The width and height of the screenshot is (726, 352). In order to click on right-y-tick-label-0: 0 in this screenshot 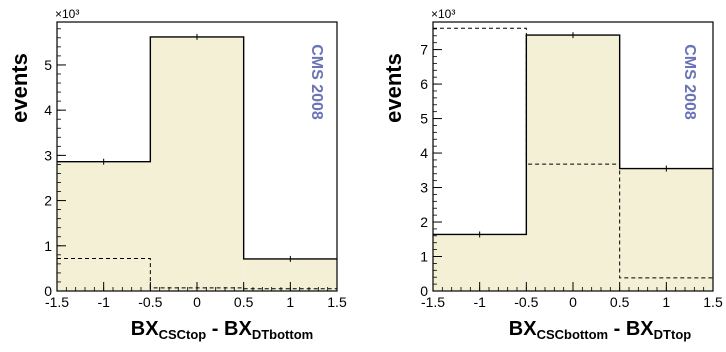, I will do `click(424, 291)`.